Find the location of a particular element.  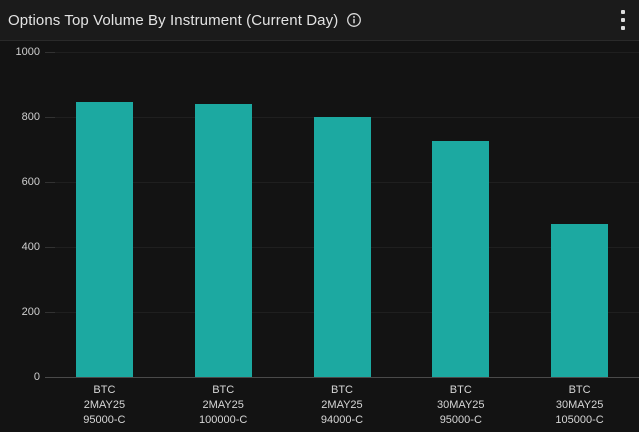

y-axis-tick-label: 0 is located at coordinates (36, 377).